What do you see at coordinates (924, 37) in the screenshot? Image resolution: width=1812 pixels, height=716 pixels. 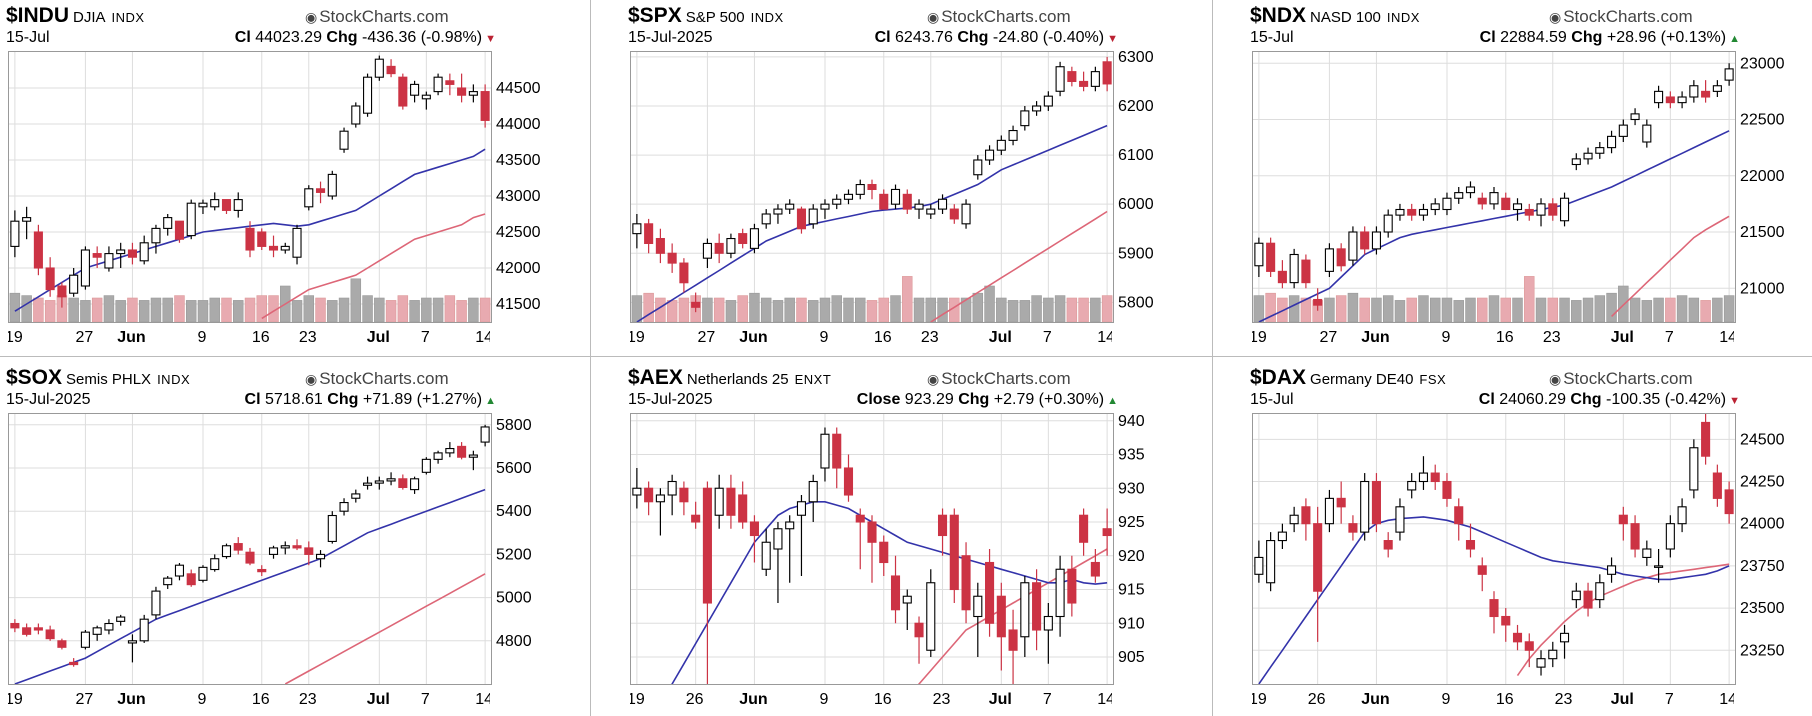 I see `close-value: 6243.76` at bounding box center [924, 37].